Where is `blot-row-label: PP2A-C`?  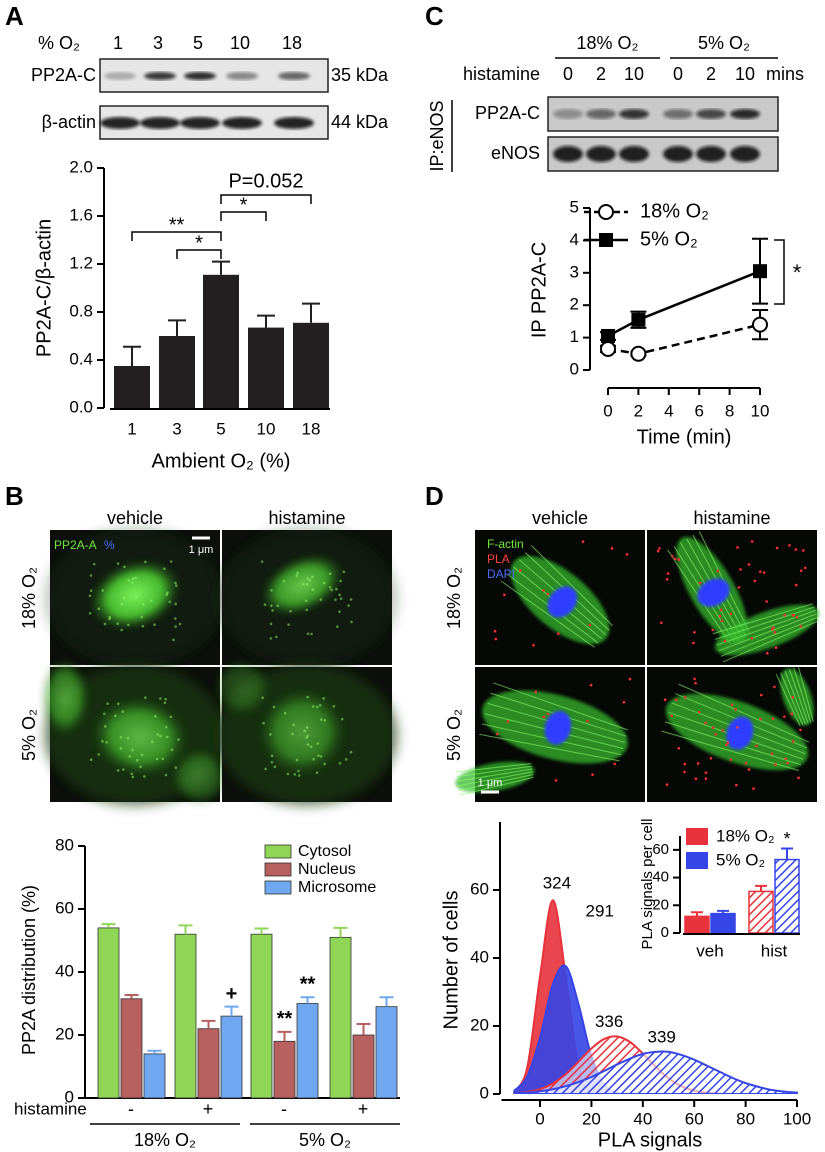 blot-row-label: PP2A-C is located at coordinates (63, 75).